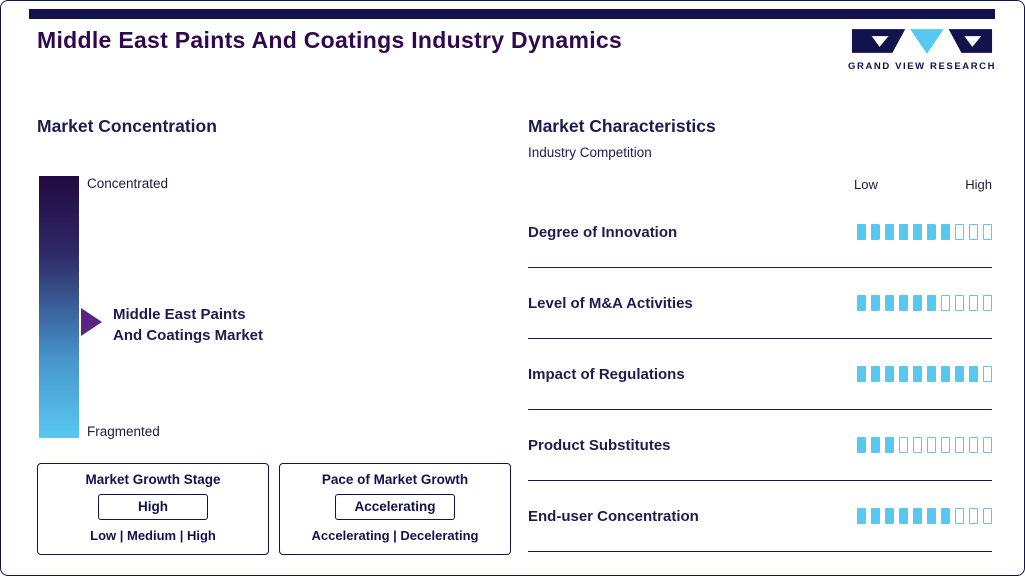  What do you see at coordinates (599, 445) in the screenshot?
I see `characteristic-label: Product Substitutes` at bounding box center [599, 445].